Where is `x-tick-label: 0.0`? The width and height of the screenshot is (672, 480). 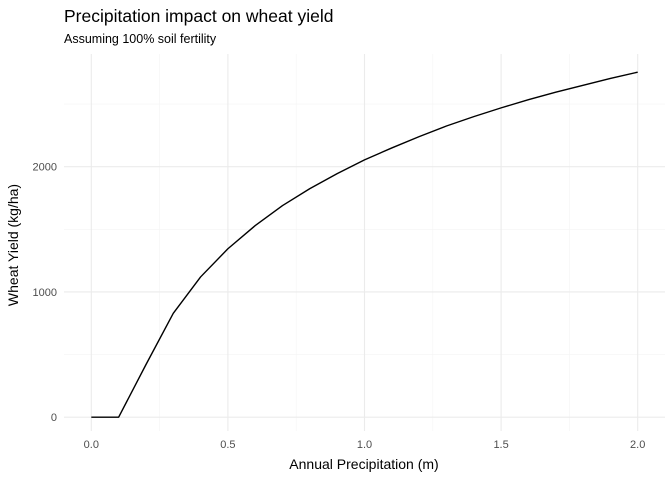 x-tick-label: 0.0 is located at coordinates (91, 445).